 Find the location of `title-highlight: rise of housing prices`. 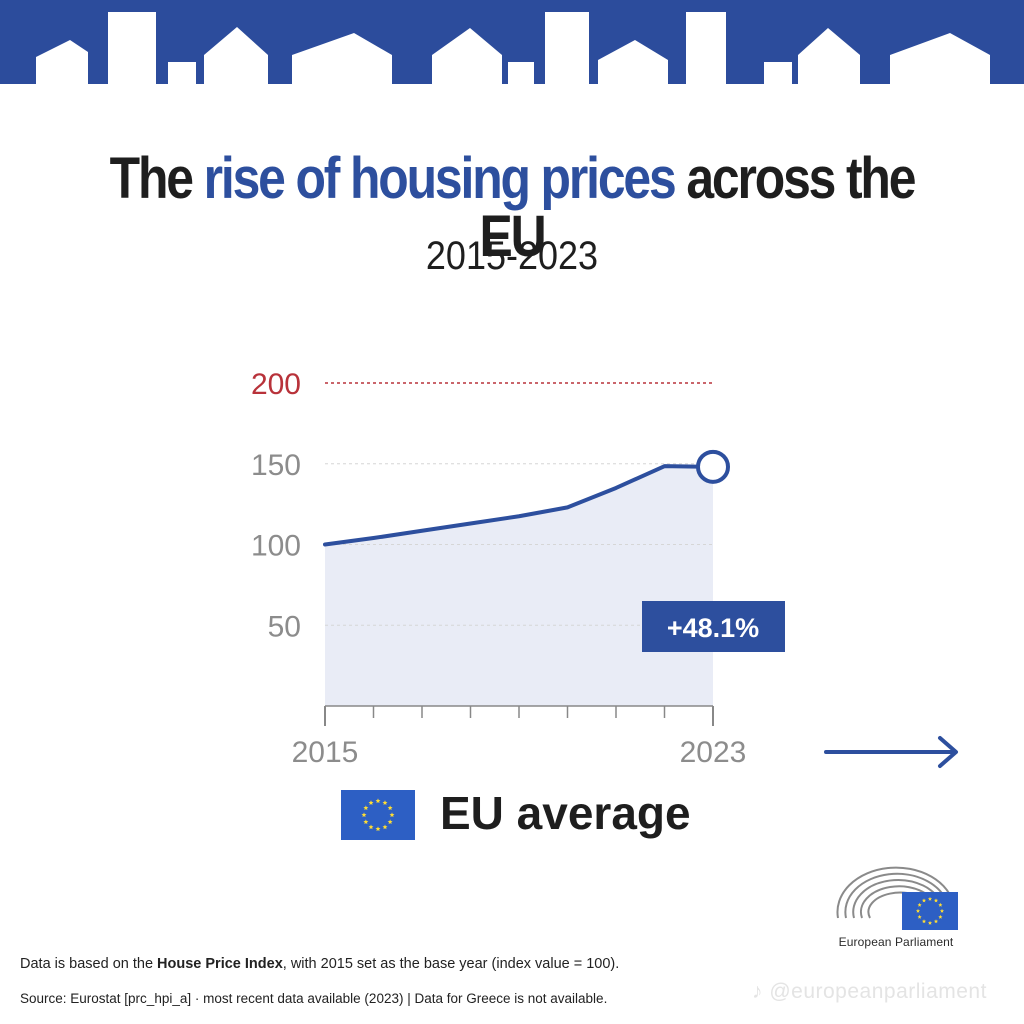

title-highlight: rise of housing prices is located at coordinates (440, 178).